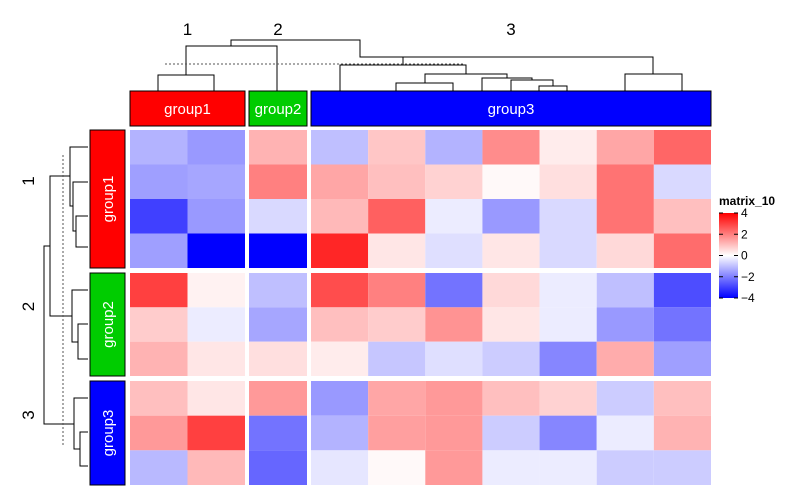 The image size is (800, 494). I want to click on heatmap-cell-r3-c1, so click(159, 216).